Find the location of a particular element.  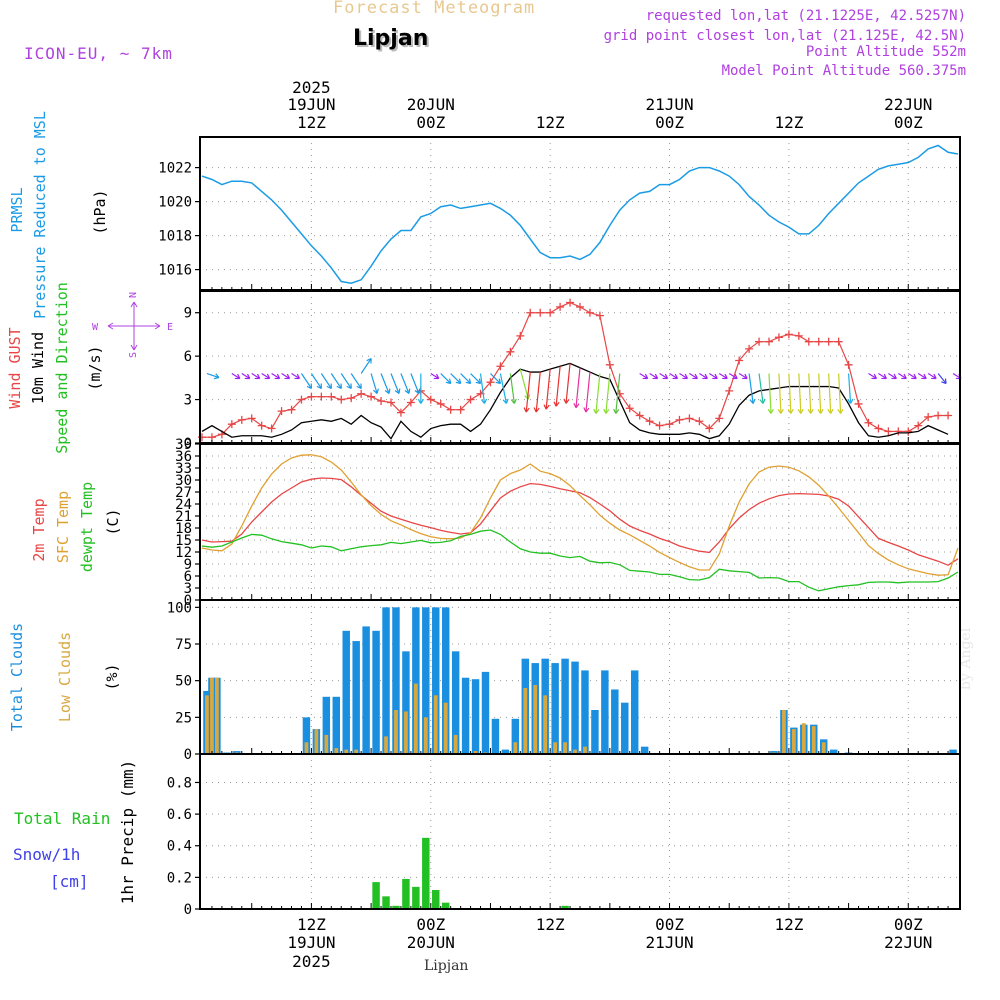

top-axis-date: 21JUN is located at coordinates (669, 104).